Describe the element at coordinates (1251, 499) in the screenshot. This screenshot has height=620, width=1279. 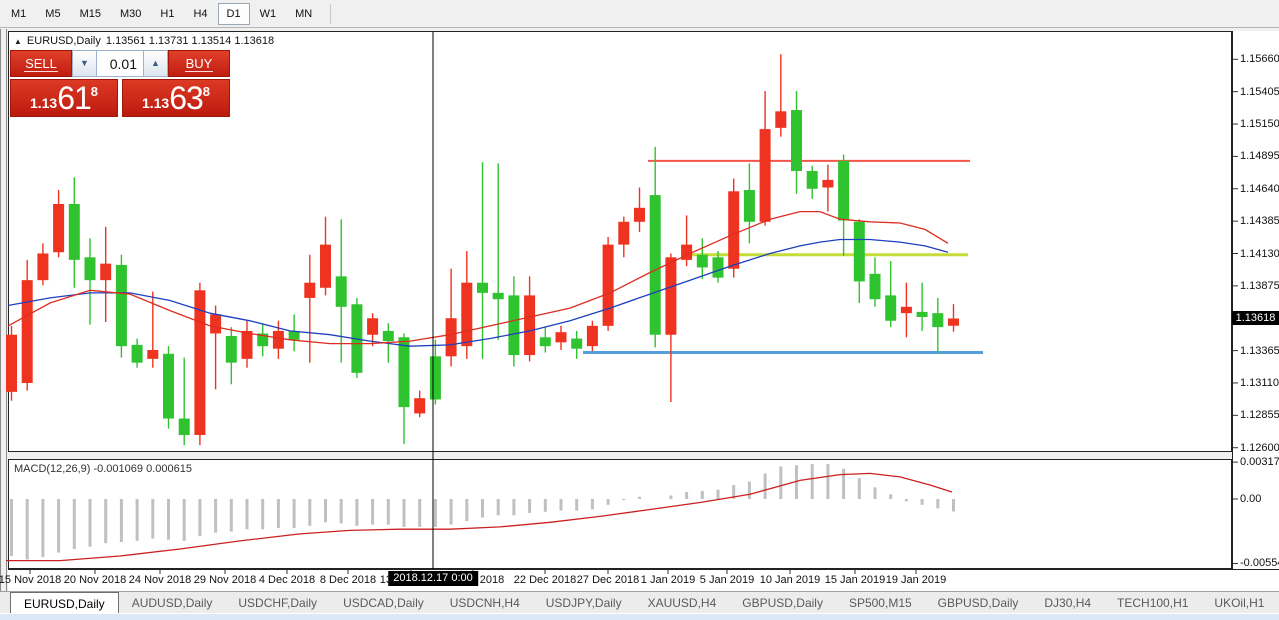
I see `macd-axis-label: 0.00` at that location.